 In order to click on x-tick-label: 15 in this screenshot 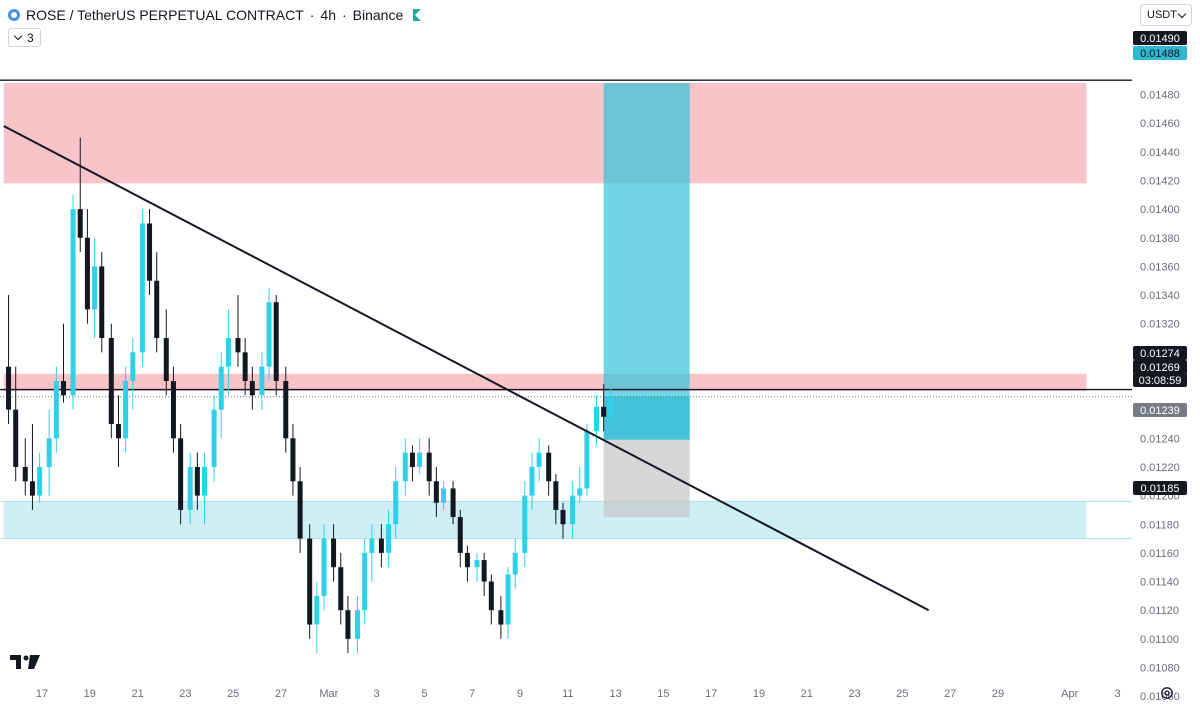, I will do `click(663, 694)`.